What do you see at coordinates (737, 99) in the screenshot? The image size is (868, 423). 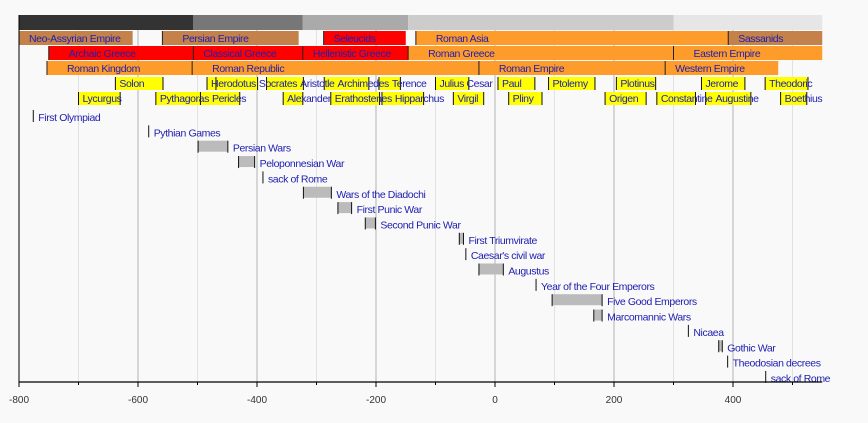 I see `person-label: Augustine` at bounding box center [737, 99].